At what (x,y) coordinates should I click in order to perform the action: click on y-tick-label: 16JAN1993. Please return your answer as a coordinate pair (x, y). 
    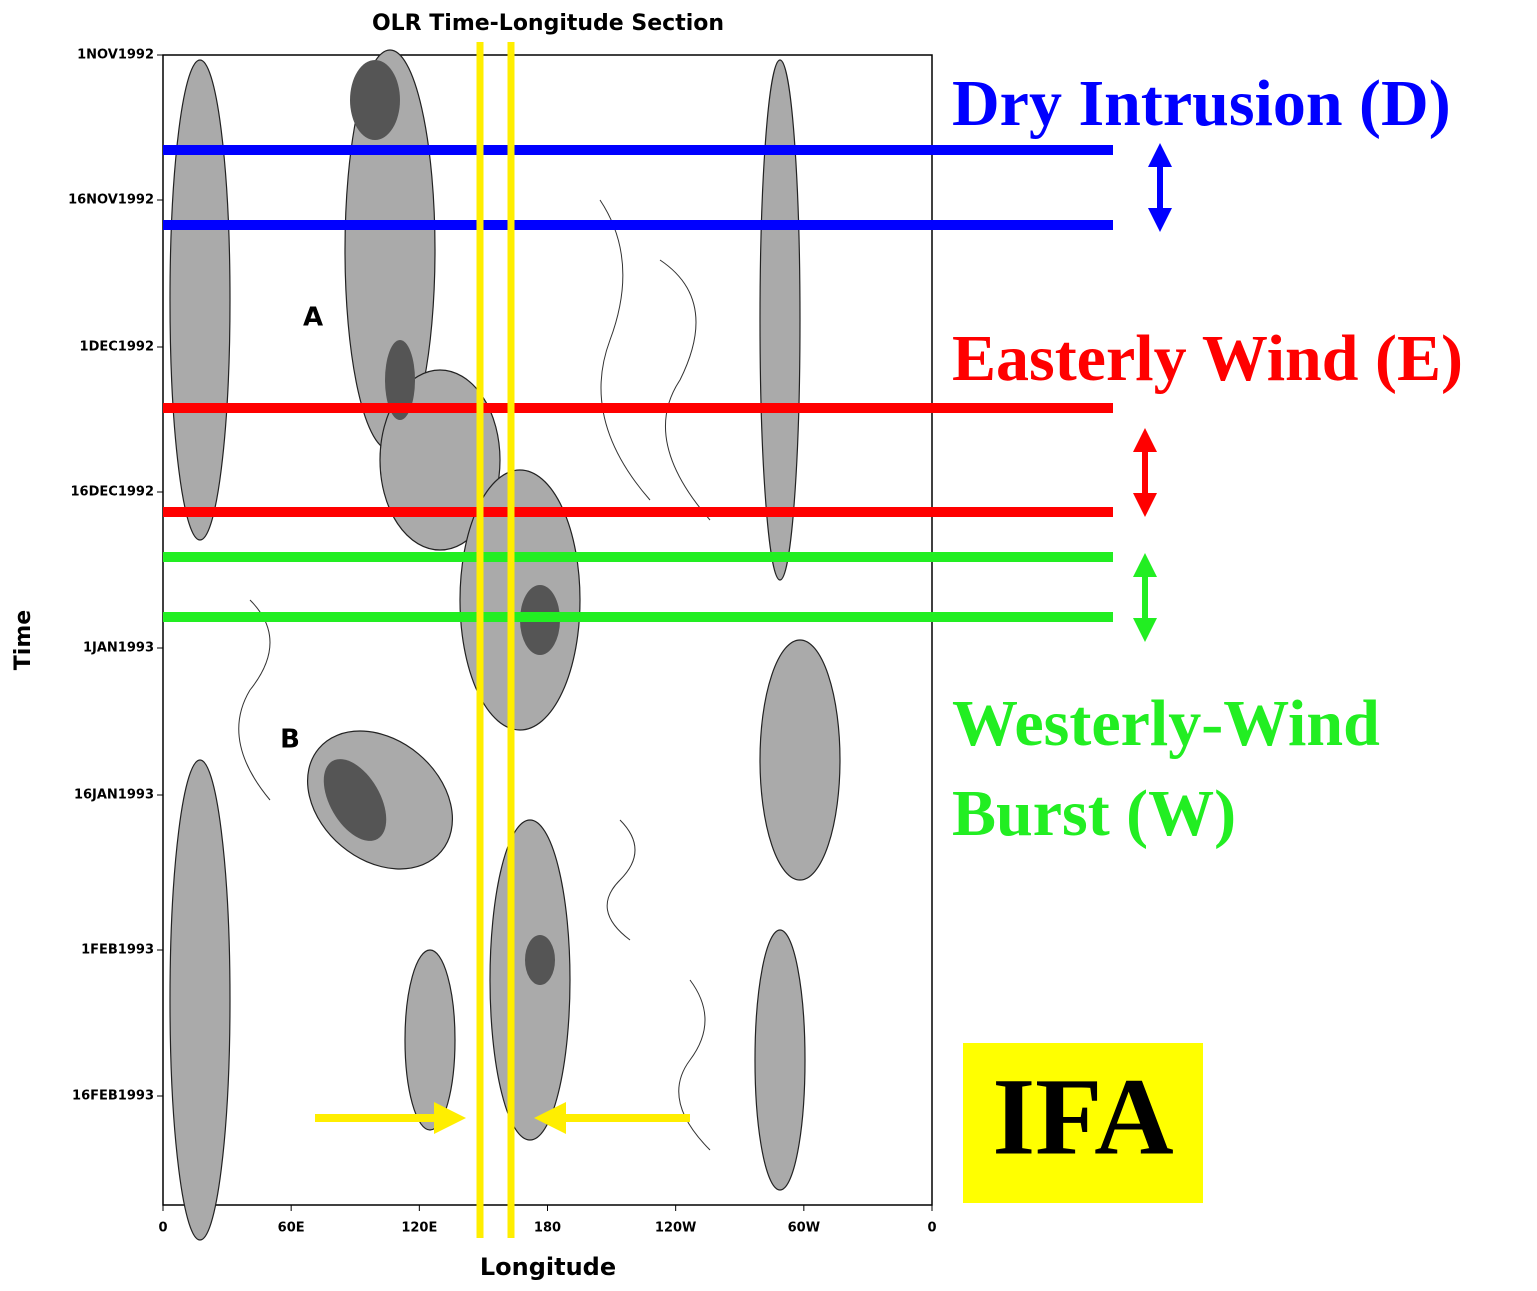
    Looking at the image, I should click on (114, 795).